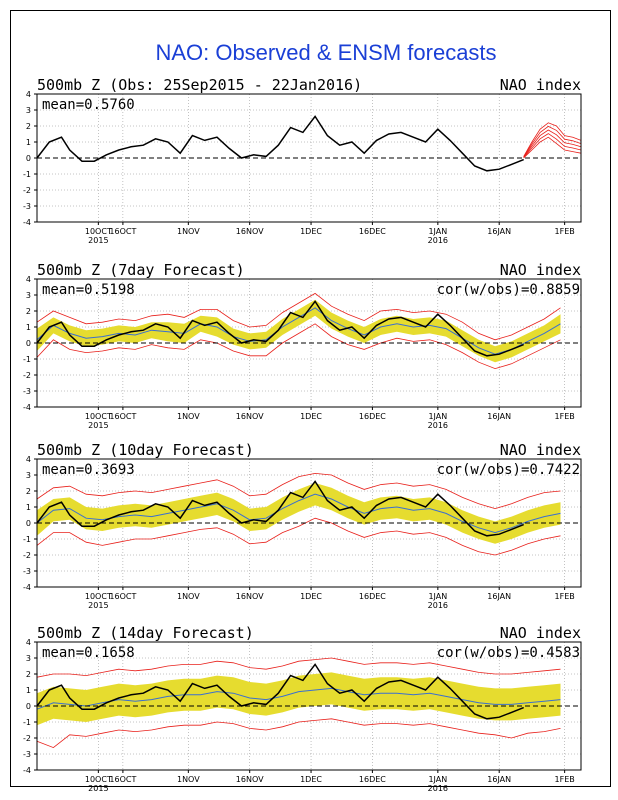  I want to click on correlation-label: cor(w/obs)=0.4583, so click(508, 653).